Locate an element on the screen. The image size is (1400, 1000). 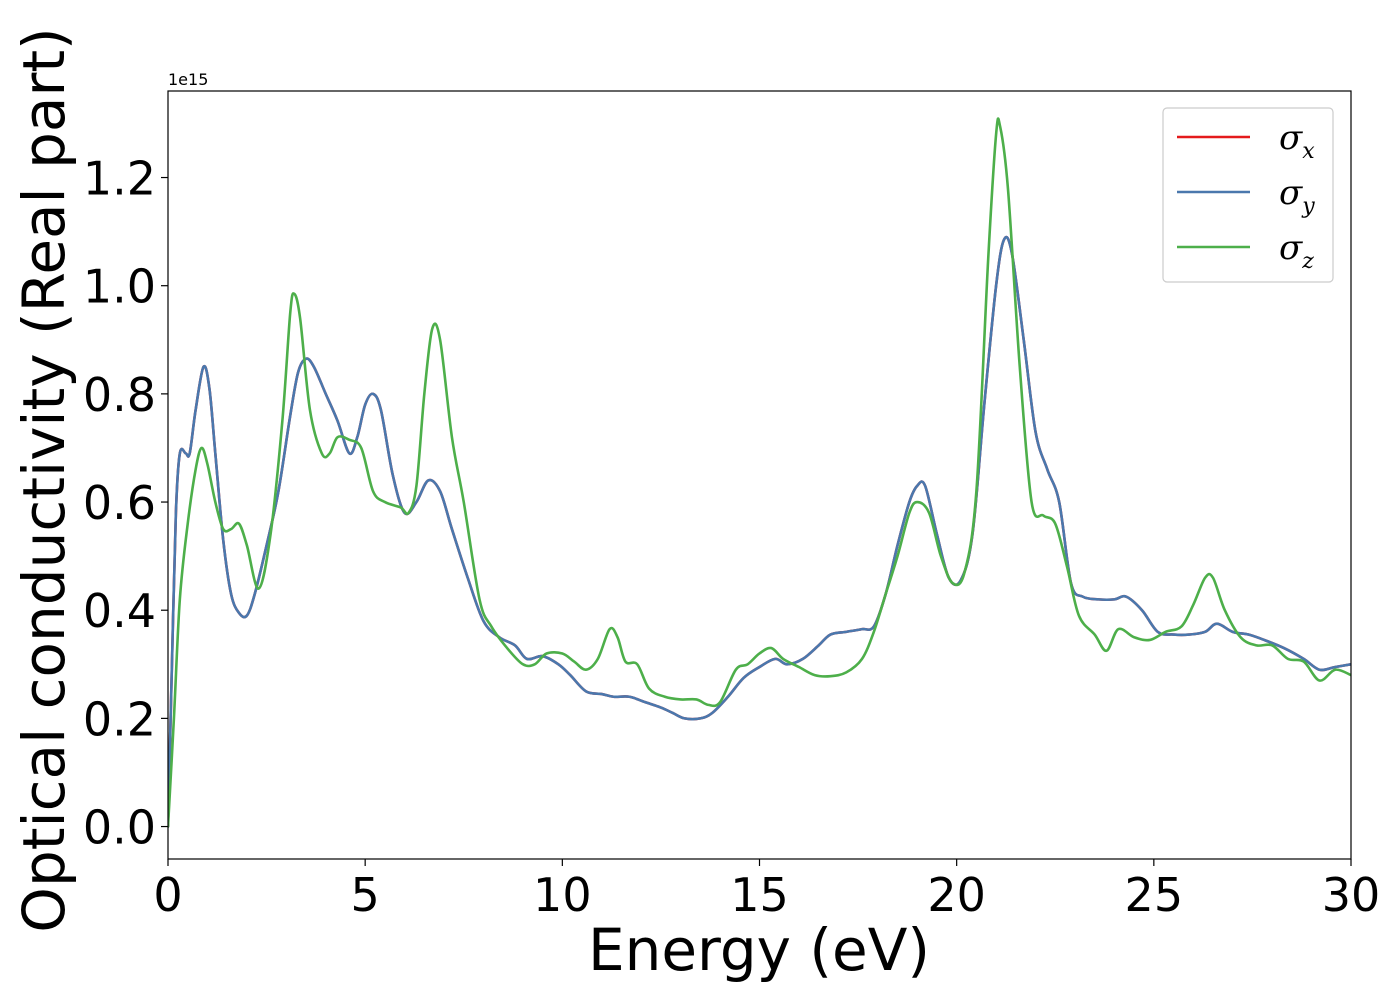
y-tick-label: 1.2 is located at coordinates (119, 179).